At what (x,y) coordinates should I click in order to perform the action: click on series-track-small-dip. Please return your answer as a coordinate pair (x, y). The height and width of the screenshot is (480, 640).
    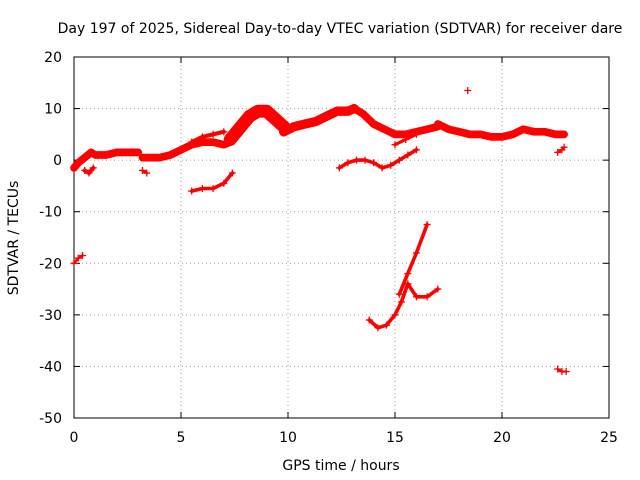
    Looking at the image, I should click on (144, 171).